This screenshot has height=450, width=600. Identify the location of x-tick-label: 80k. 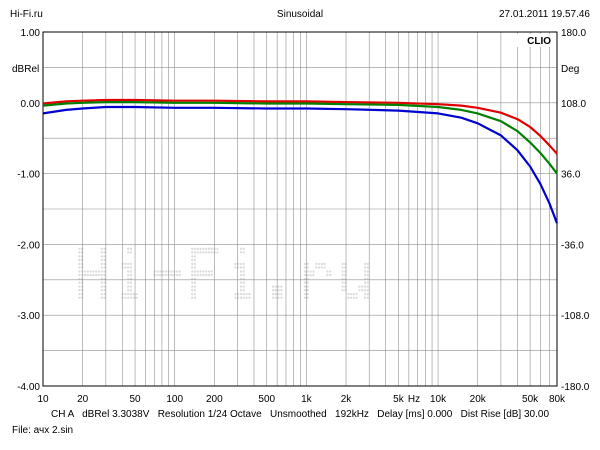
(557, 399).